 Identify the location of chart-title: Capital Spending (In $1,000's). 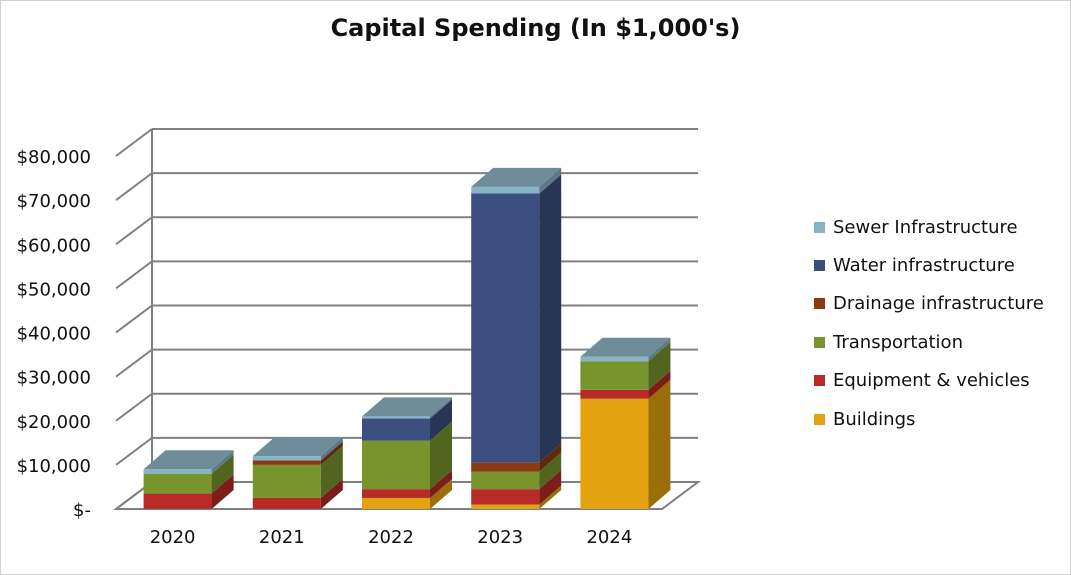
(535, 28).